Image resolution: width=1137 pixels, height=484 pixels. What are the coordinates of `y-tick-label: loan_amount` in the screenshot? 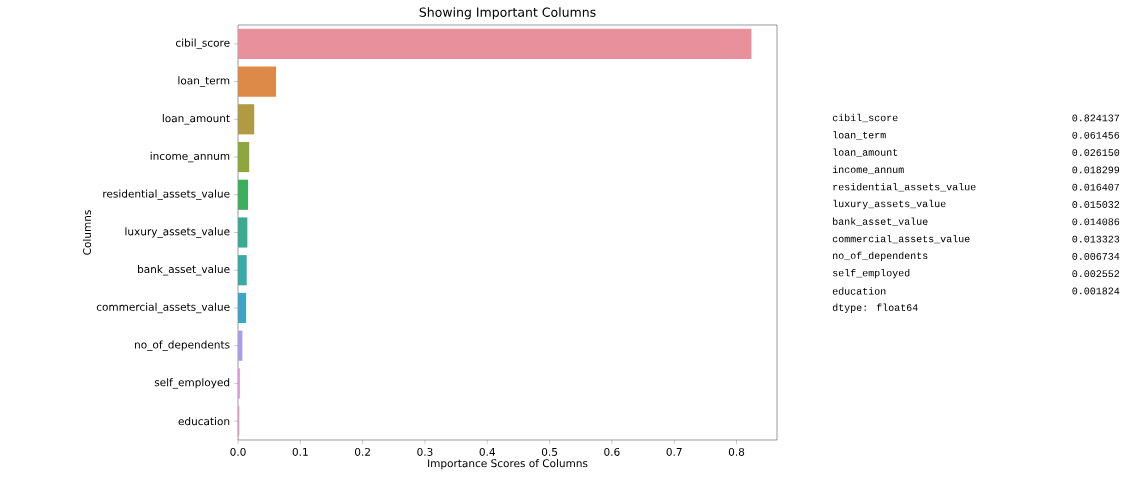 It's located at (196, 119).